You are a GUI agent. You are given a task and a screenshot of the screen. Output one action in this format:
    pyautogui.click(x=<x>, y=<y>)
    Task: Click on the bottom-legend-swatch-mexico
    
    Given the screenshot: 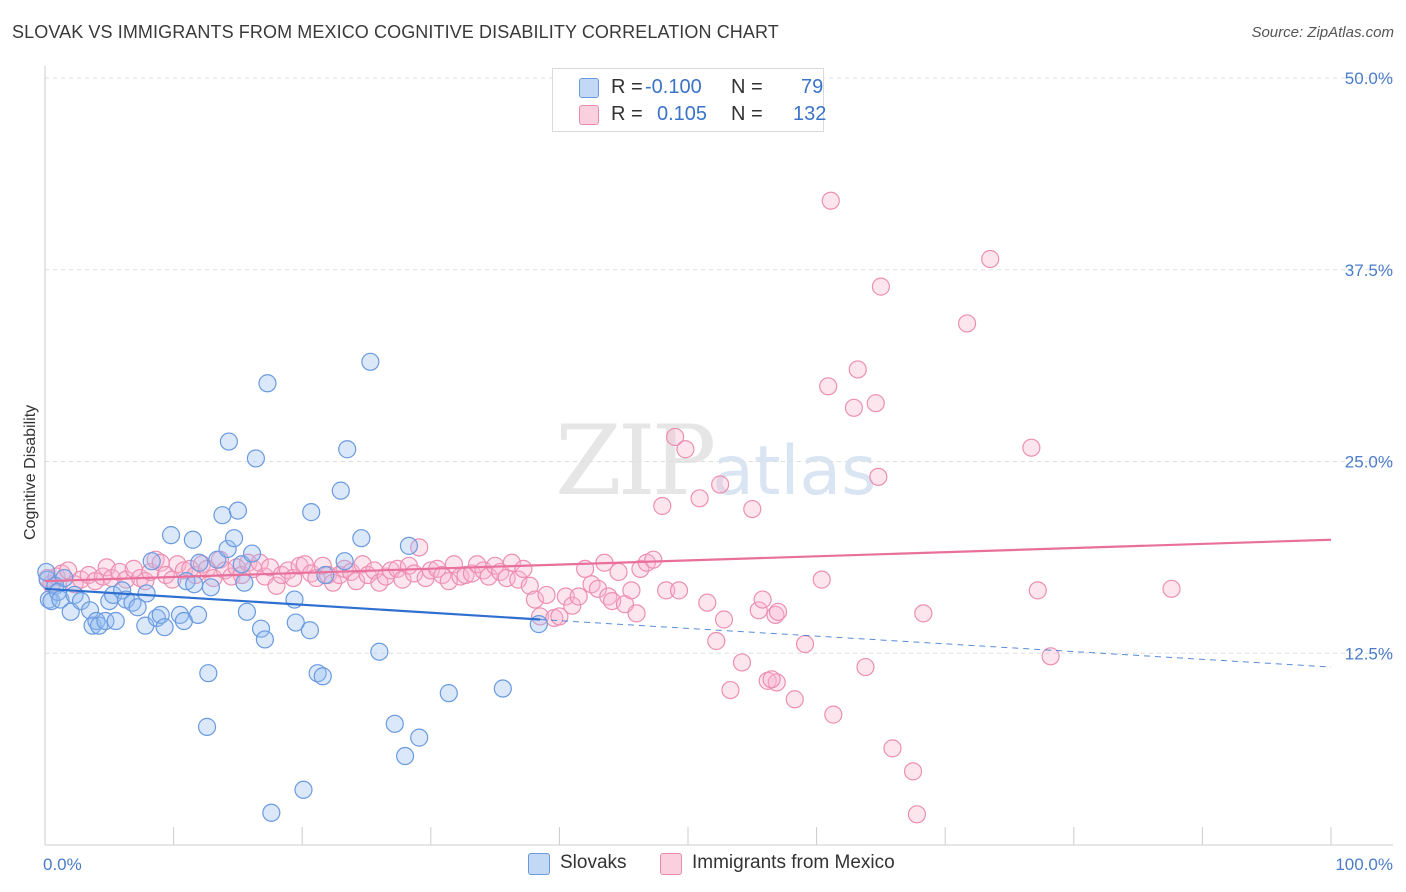 What is the action you would take?
    pyautogui.click(x=671, y=864)
    